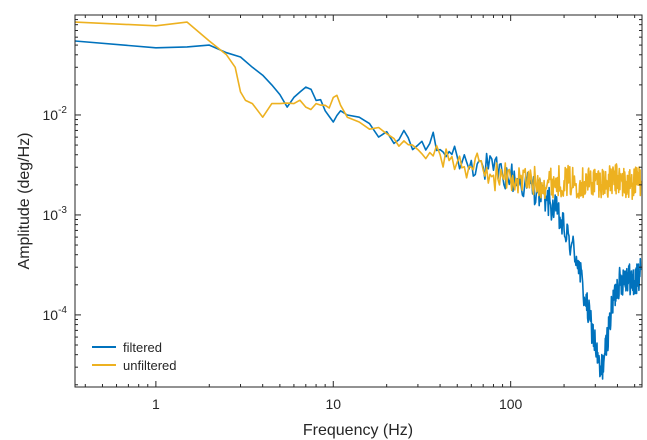  I want to click on x-tick-label: 100, so click(511, 404).